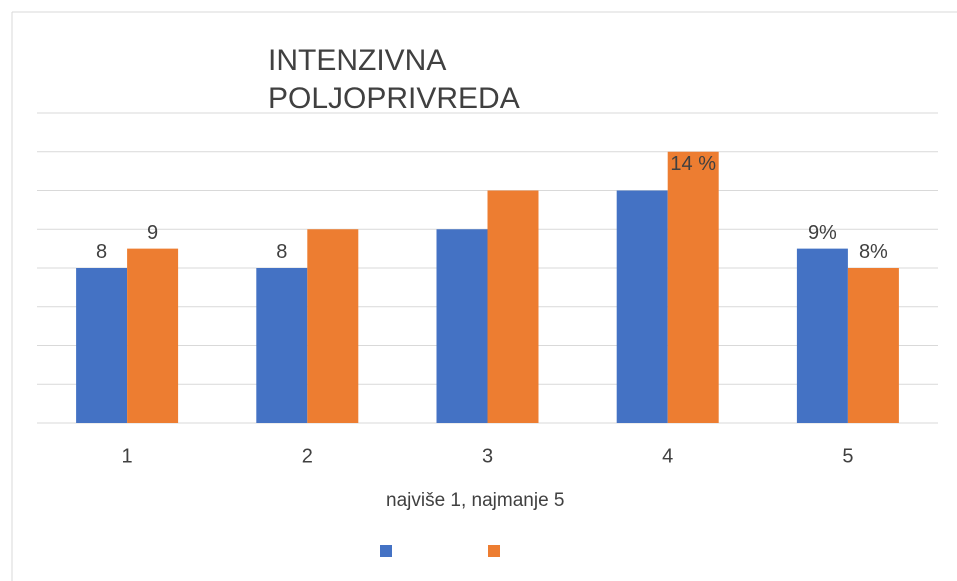 The height and width of the screenshot is (581, 957). Describe the element at coordinates (667, 456) in the screenshot. I see `x-tick-label: 4` at that location.